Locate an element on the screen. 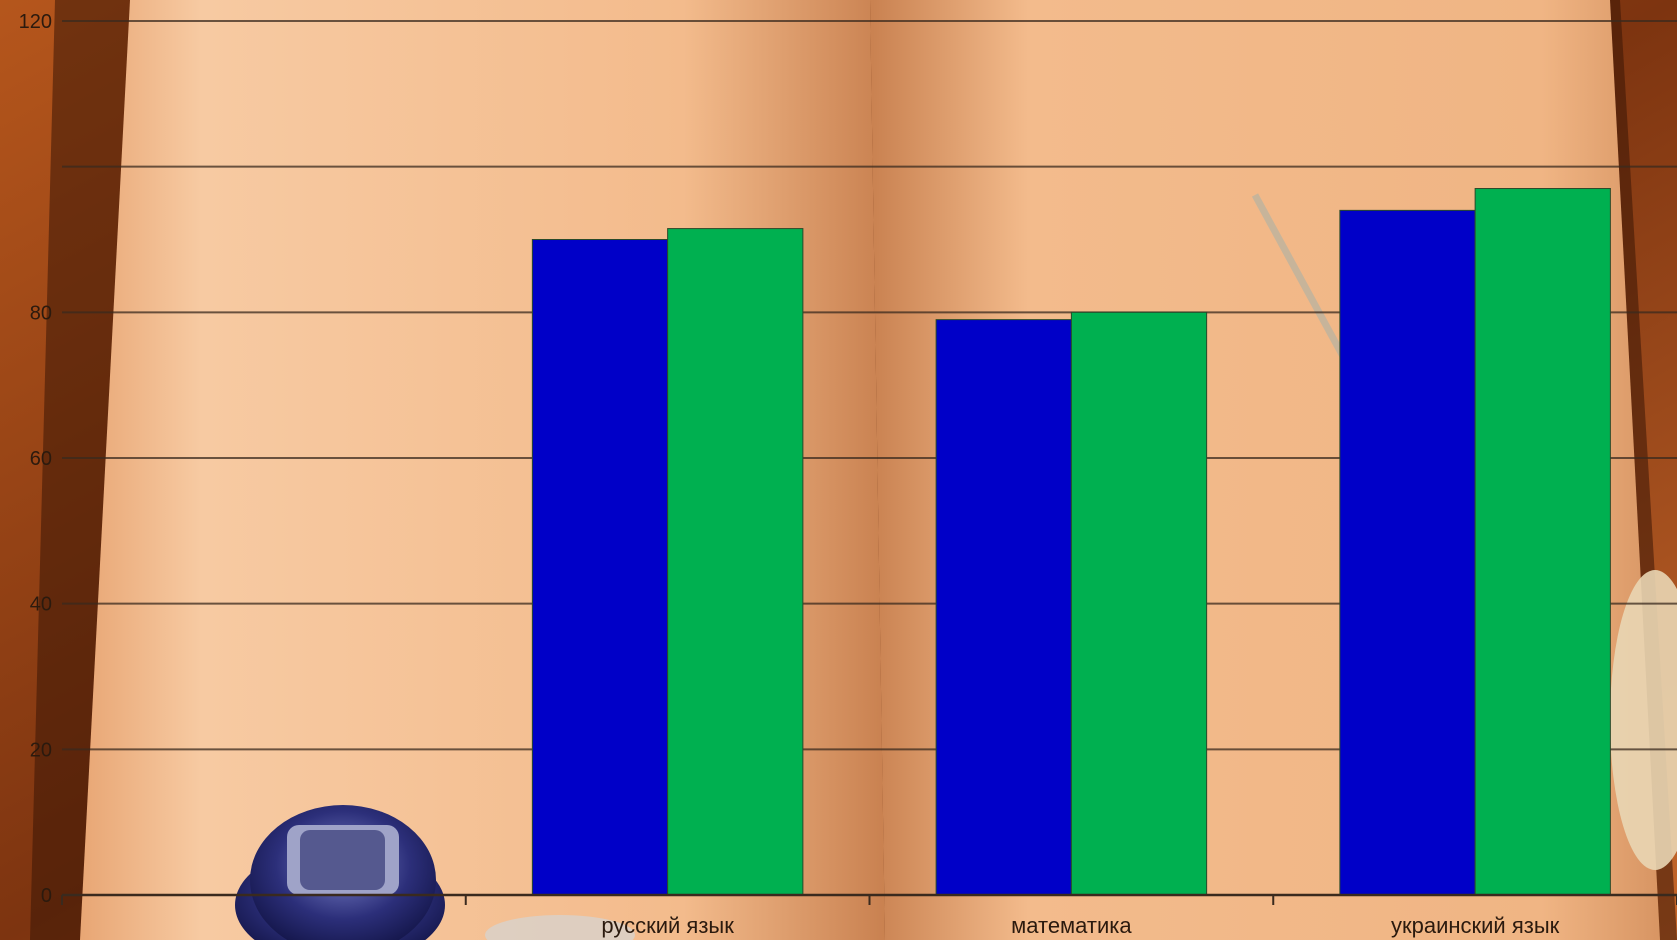  x-tick-label: русский язык is located at coordinates (667, 925).